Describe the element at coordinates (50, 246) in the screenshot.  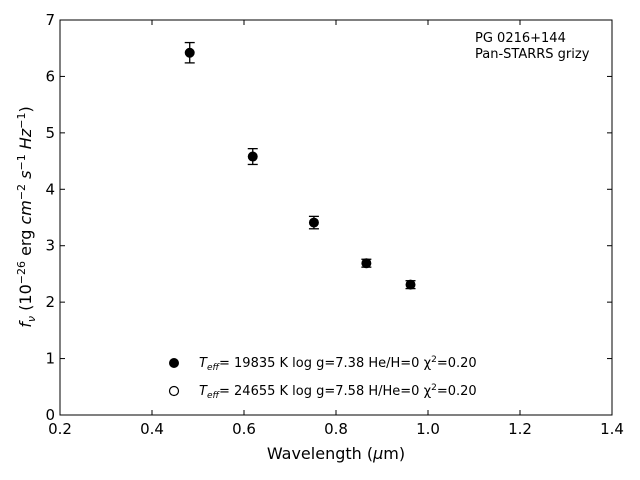
I see `y-tick-label: 3` at that location.